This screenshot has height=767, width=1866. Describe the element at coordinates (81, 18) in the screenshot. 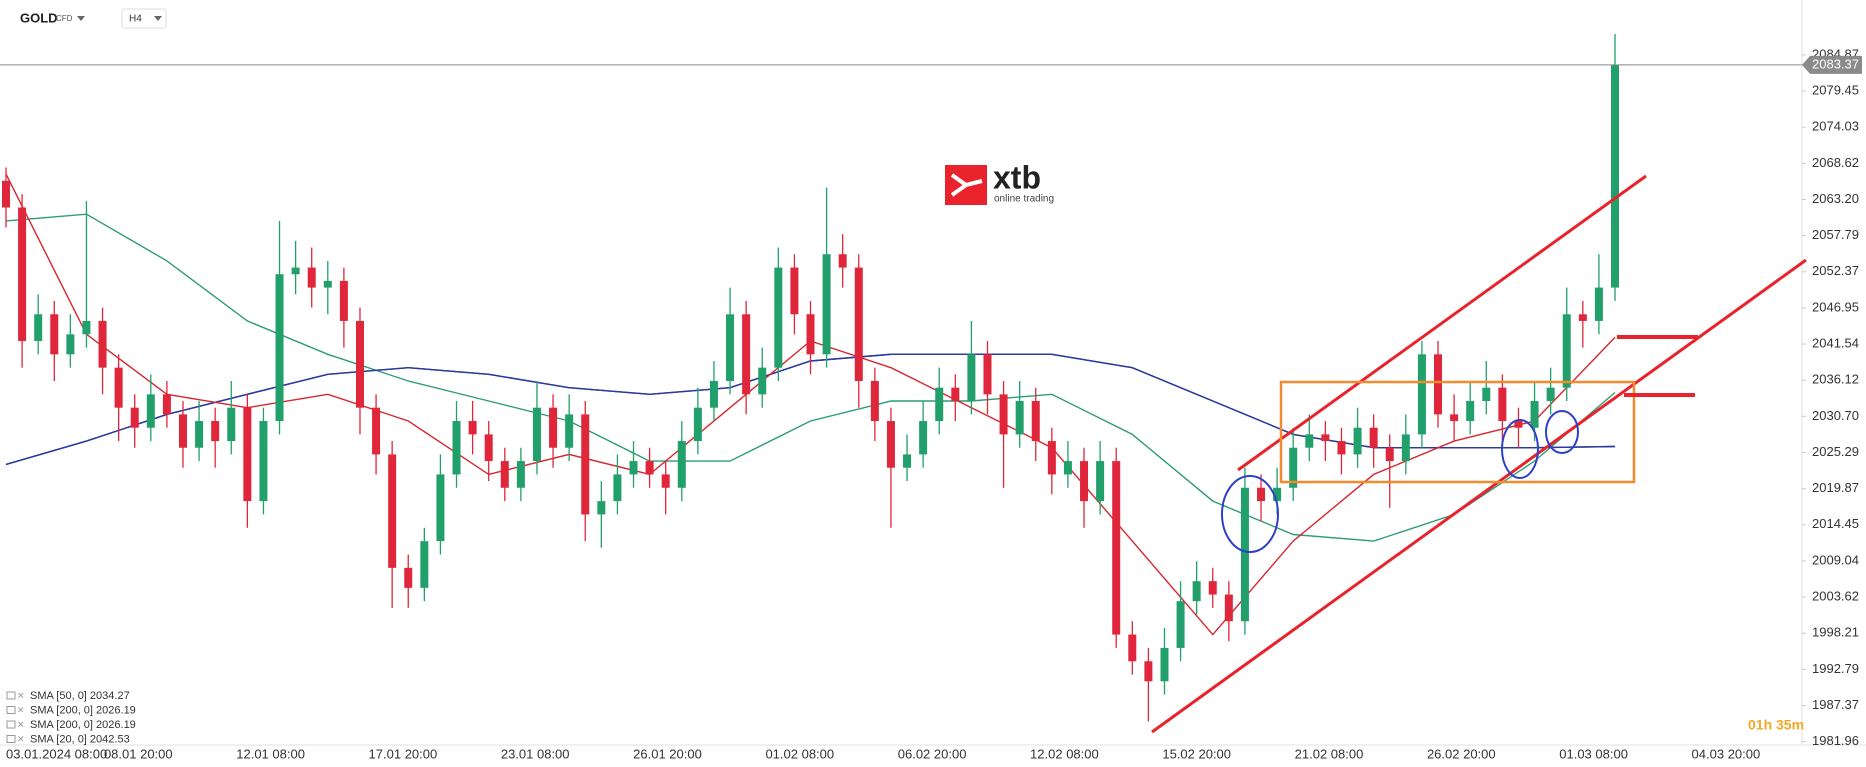

I see `dropdown-arrow` at that location.